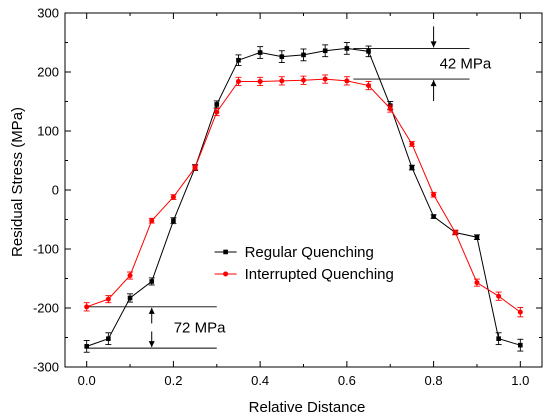  Describe the element at coordinates (46, 249) in the screenshot. I see `y-tick-label: -100` at that location.